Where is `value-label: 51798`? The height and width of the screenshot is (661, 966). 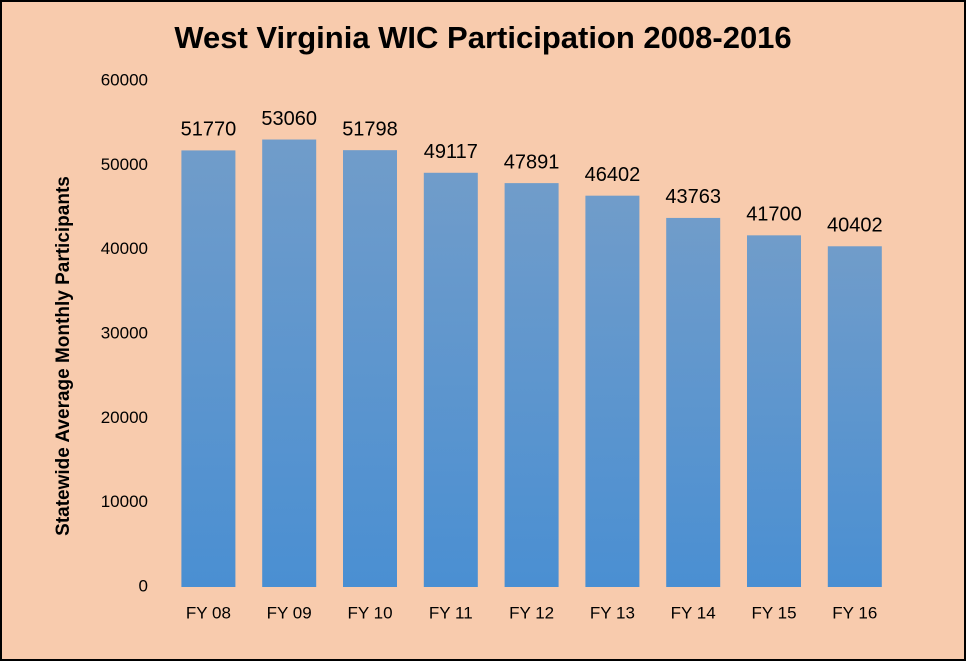 value-label: 51798 is located at coordinates (370, 129).